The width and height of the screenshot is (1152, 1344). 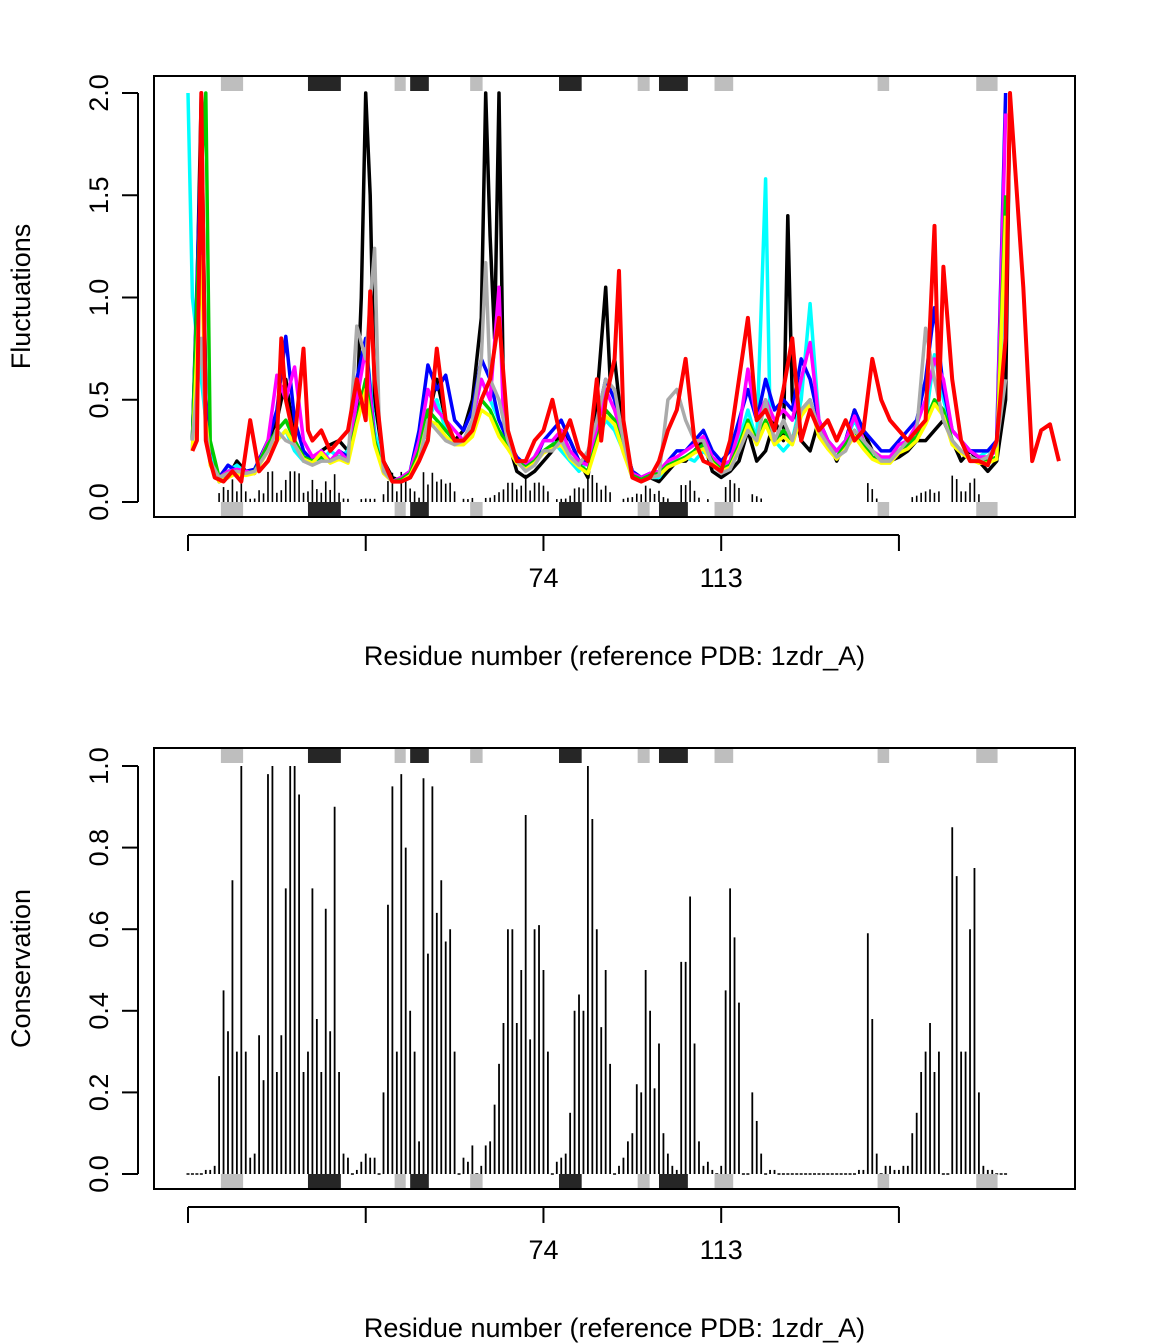 I want to click on fluctuation-series-line, so click(x=599, y=349).